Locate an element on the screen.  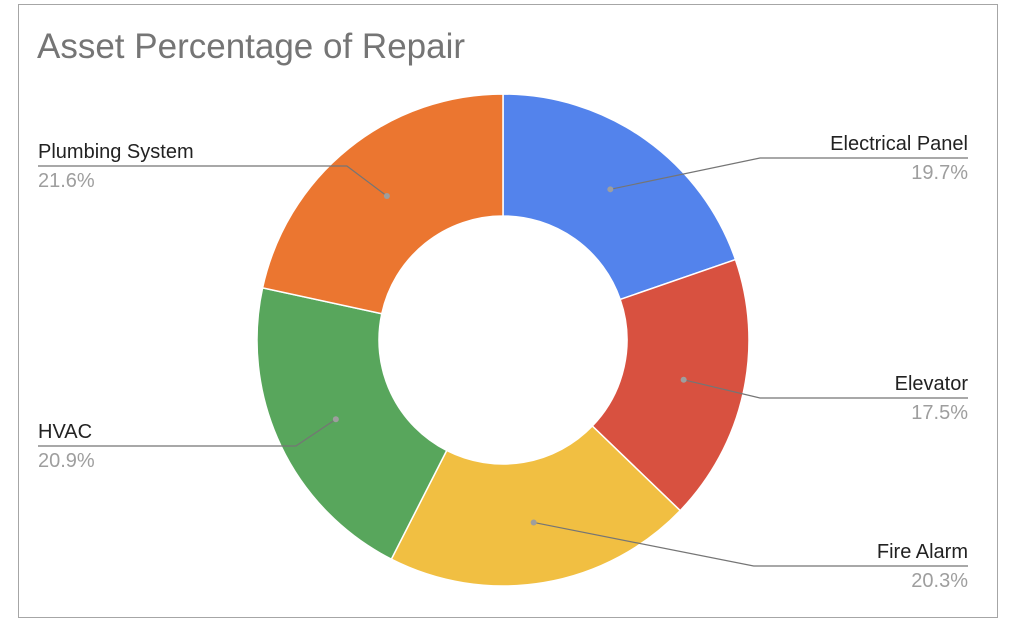
leader-line-hvac is located at coordinates (187, 432).